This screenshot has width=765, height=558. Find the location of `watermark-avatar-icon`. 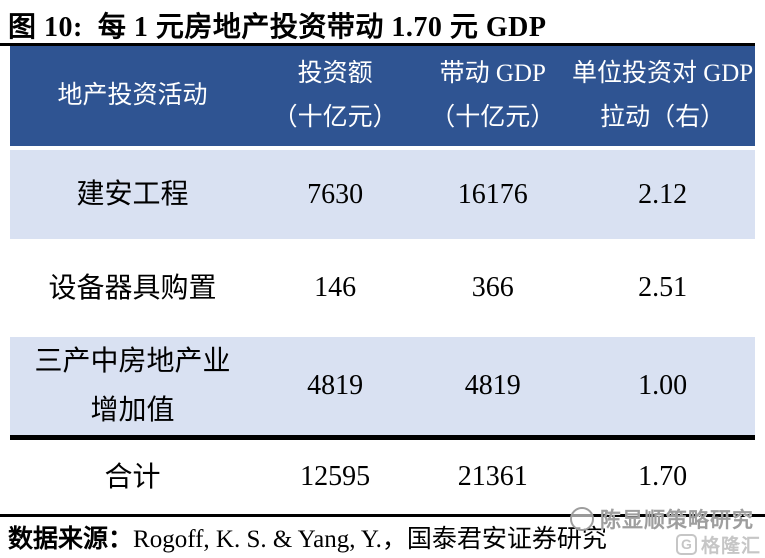

watermark-avatar-icon is located at coordinates (582, 519).